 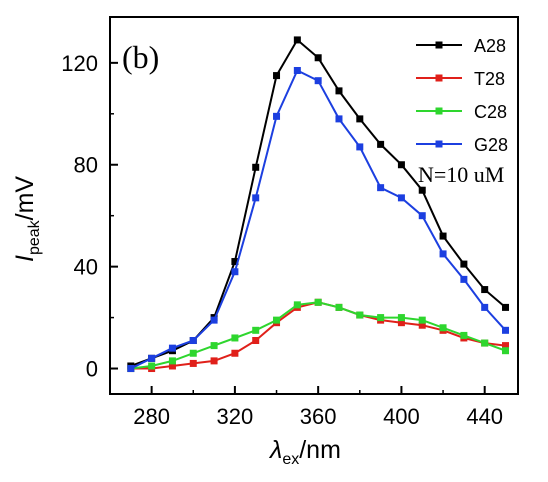 What do you see at coordinates (460, 79) in the screenshot?
I see `legend-item-t28: T28` at bounding box center [460, 79].